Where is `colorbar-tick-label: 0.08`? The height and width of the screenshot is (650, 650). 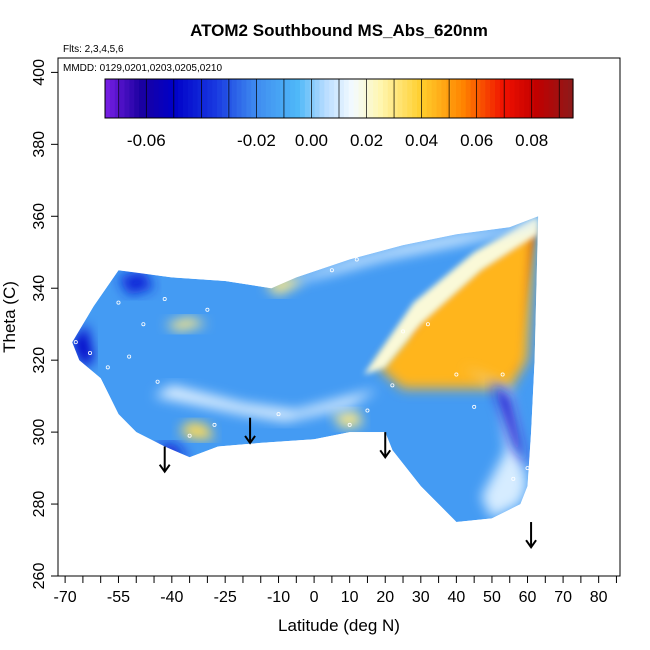
colorbar-tick-label: 0.08 is located at coordinates (531, 140).